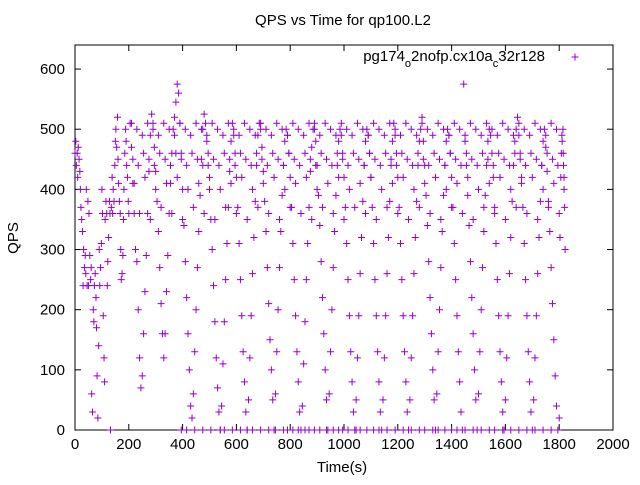 This screenshot has width=640, height=485. Describe the element at coordinates (52, 250) in the screenshot. I see `y-tick-label: 300` at that location.